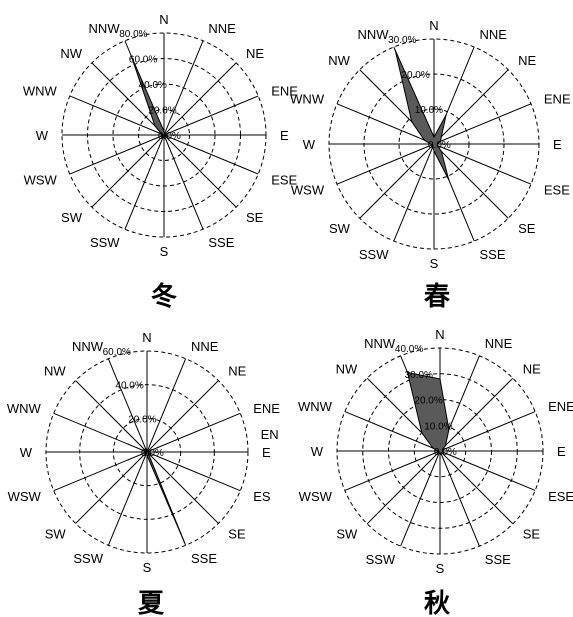 The width and height of the screenshot is (573, 617). I want to click on ring-label: 0.0%, so click(439, 145).